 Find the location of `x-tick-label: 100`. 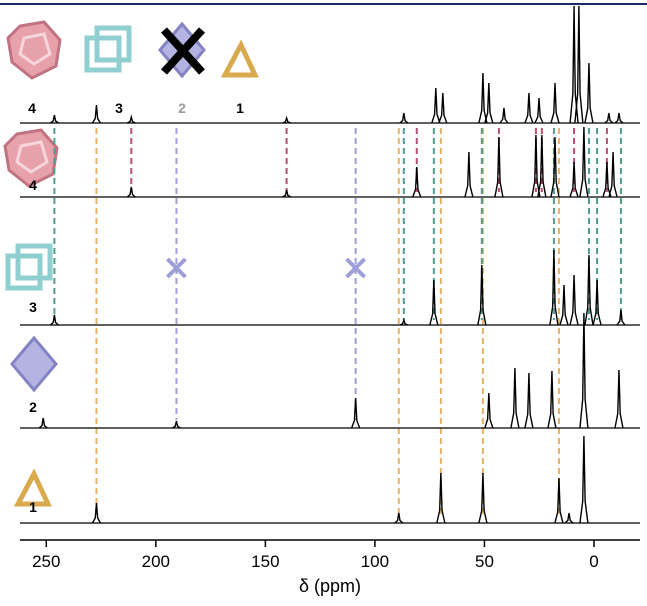

x-tick-label: 100 is located at coordinates (375, 561).